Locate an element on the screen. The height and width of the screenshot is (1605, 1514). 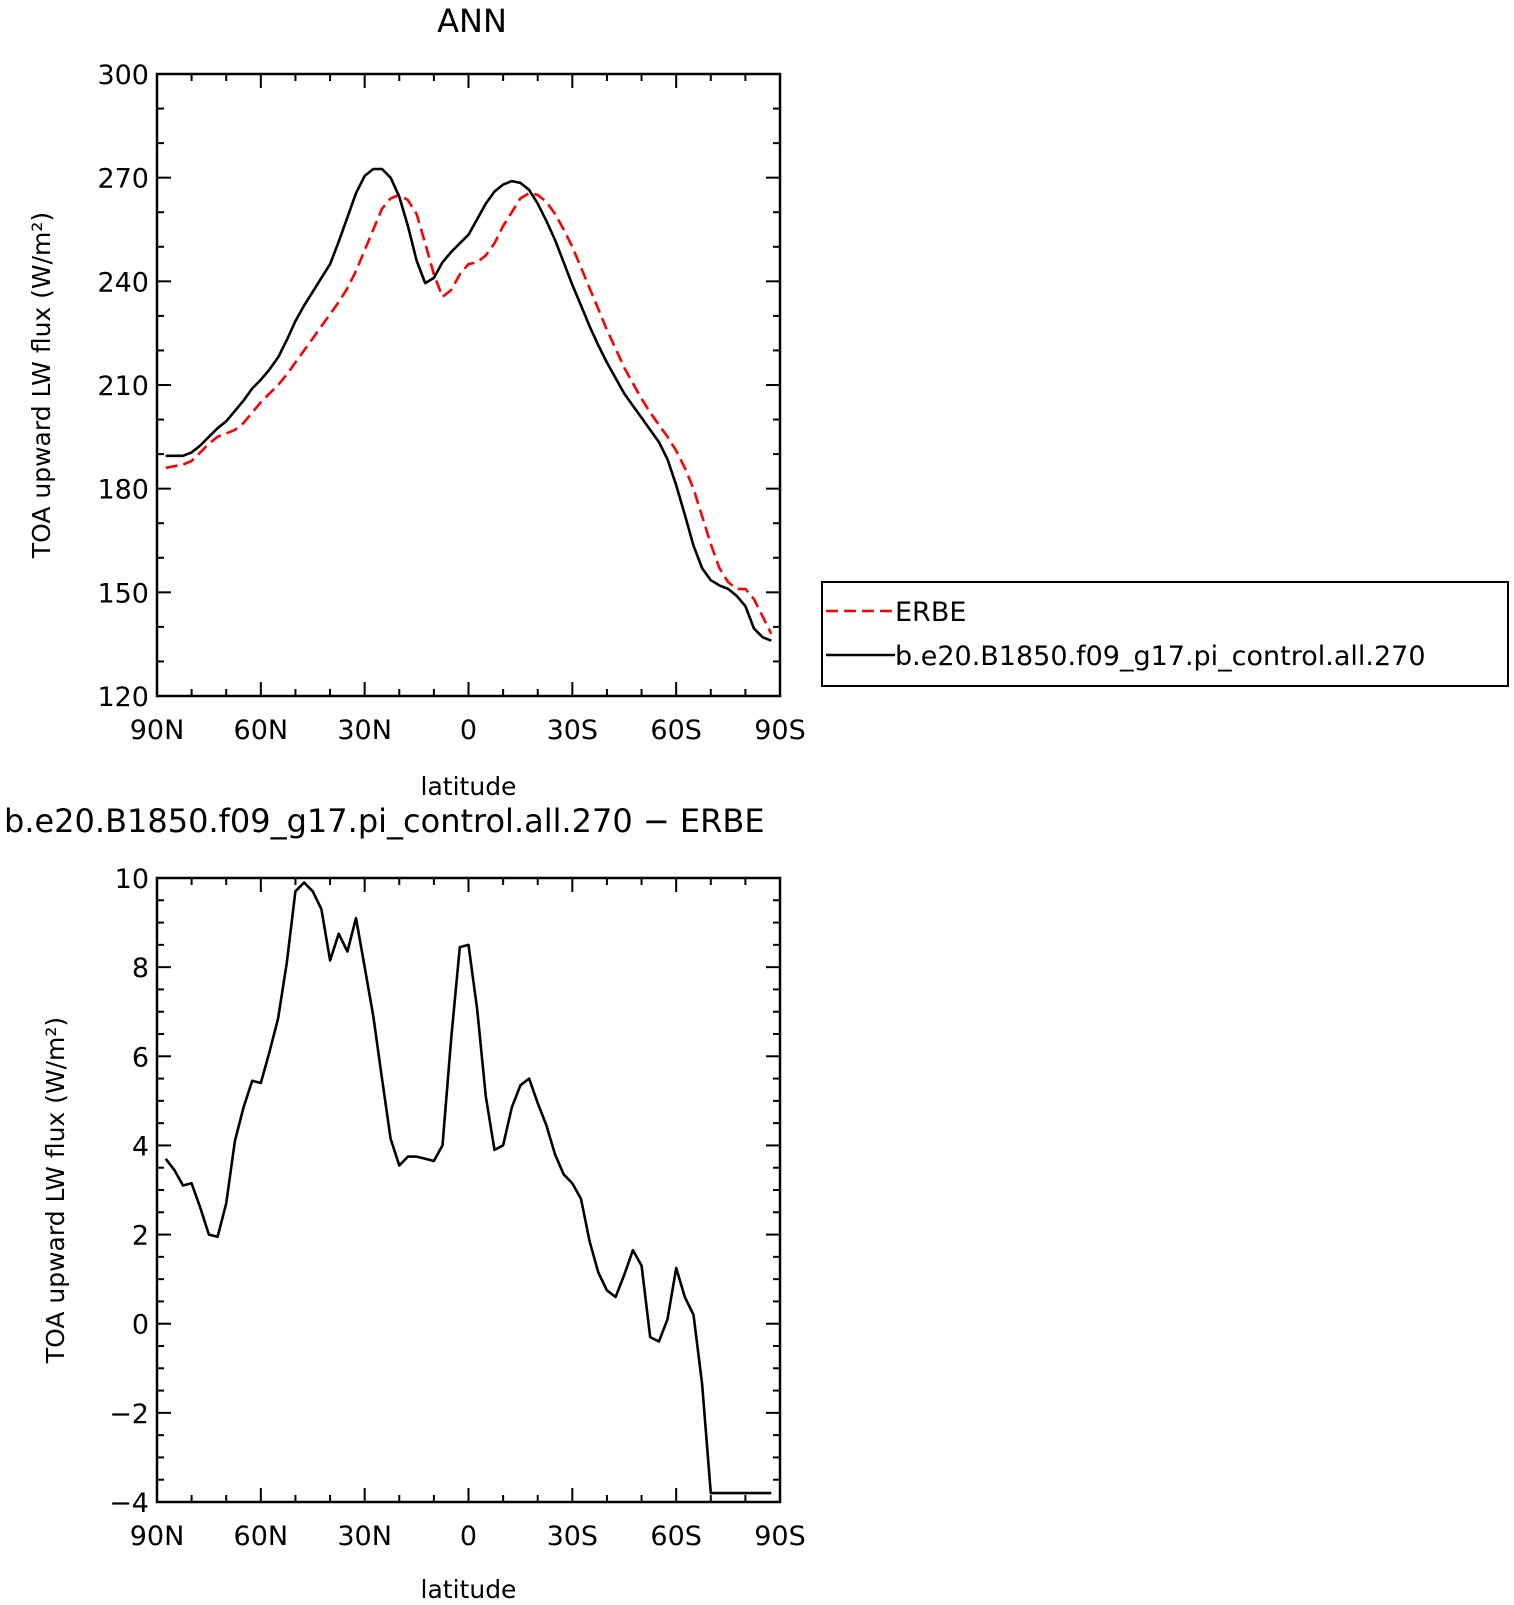
legend-label-erbe: ERBE is located at coordinates (930, 612).